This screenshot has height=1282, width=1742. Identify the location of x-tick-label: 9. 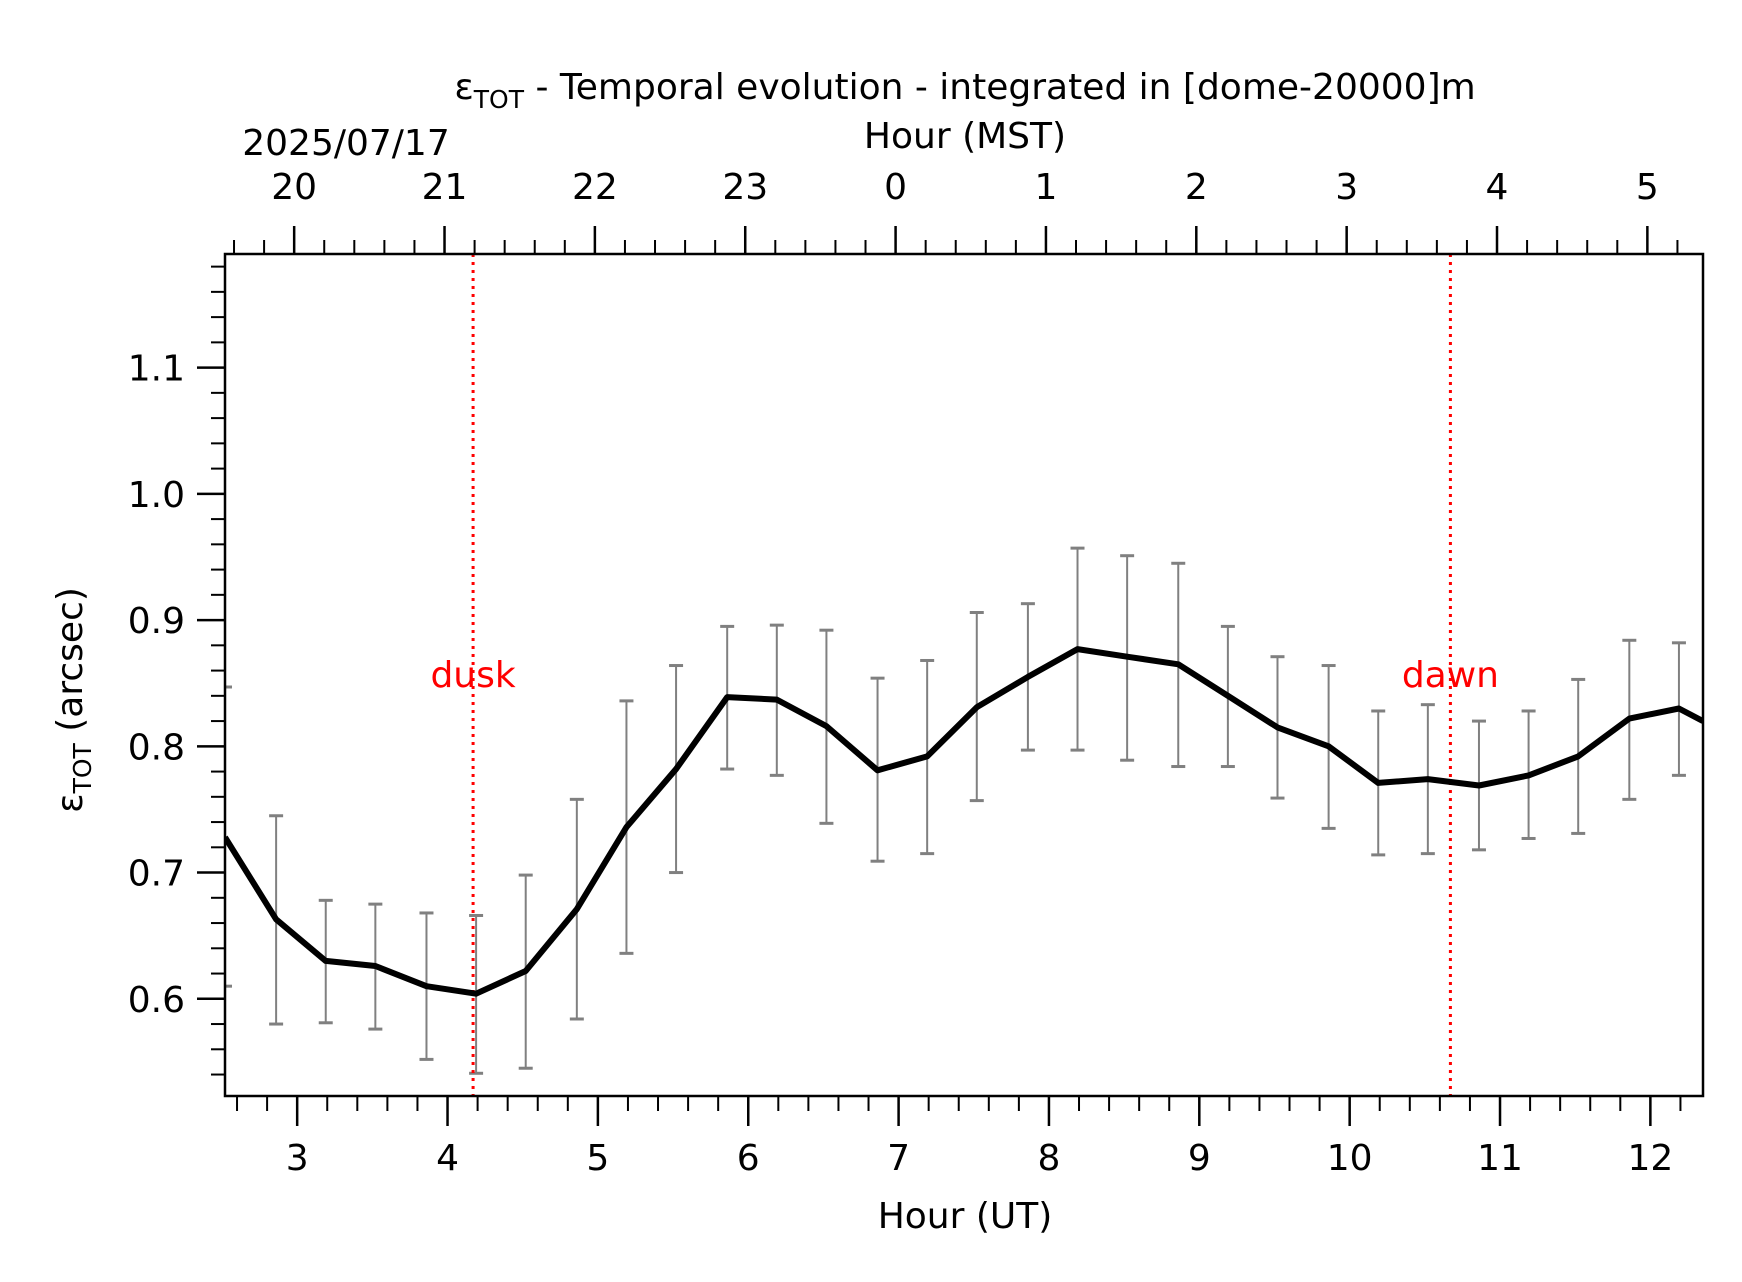
(1199, 1158).